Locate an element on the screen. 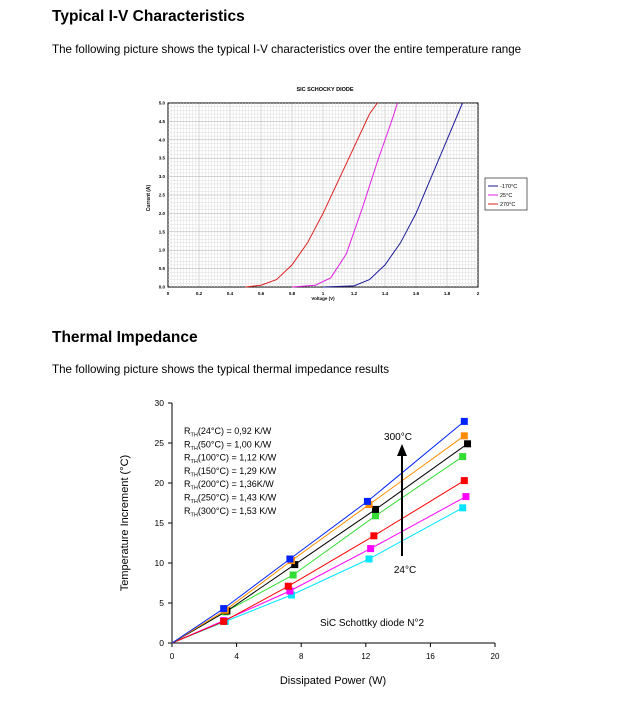 This screenshot has width=627, height=709. iv-legend-box is located at coordinates (506, 194).